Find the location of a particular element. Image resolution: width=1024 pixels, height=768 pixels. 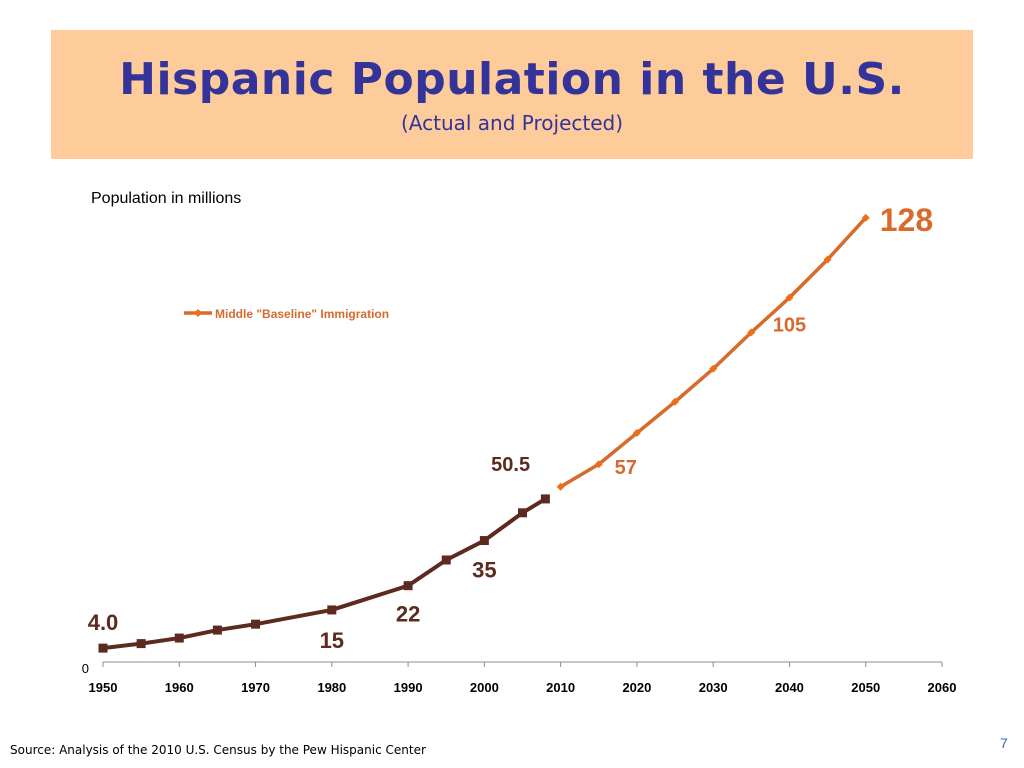

x-tick-label: 1970 is located at coordinates (255, 687).